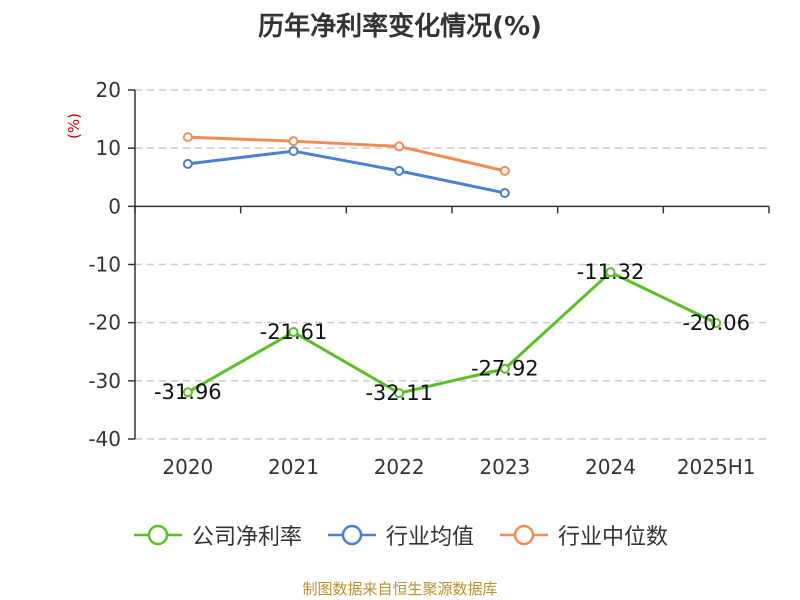  I want to click on data-label-0-2: -32.11, so click(399, 393).